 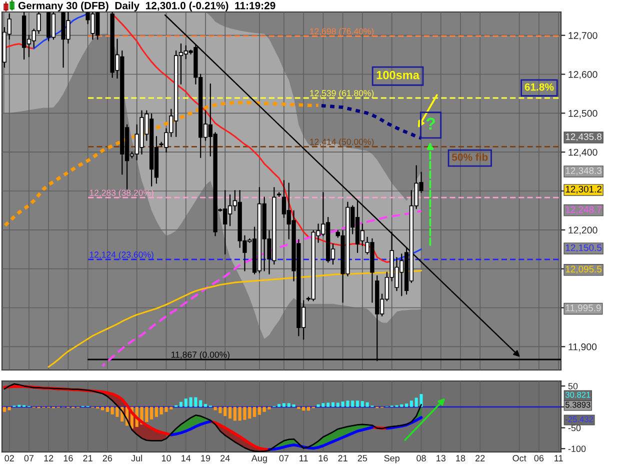 I want to click on text: 11,995.9, so click(x=583, y=308).